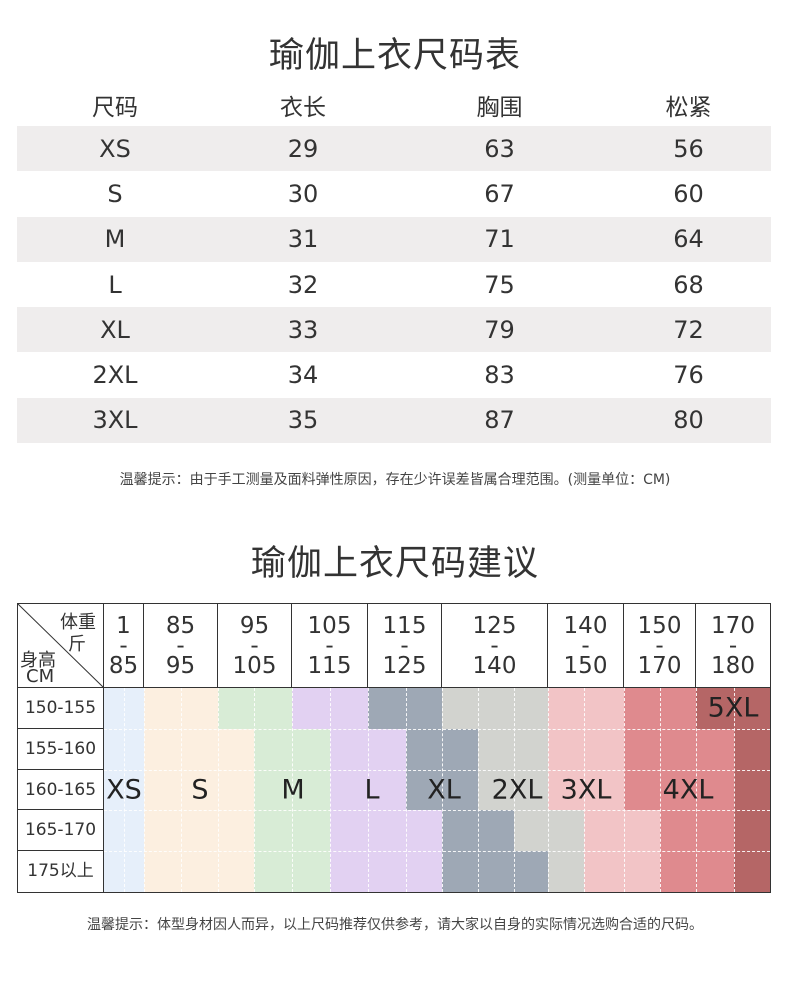 The image size is (790, 992). I want to click on weight-range-text: 85, so click(123, 666).